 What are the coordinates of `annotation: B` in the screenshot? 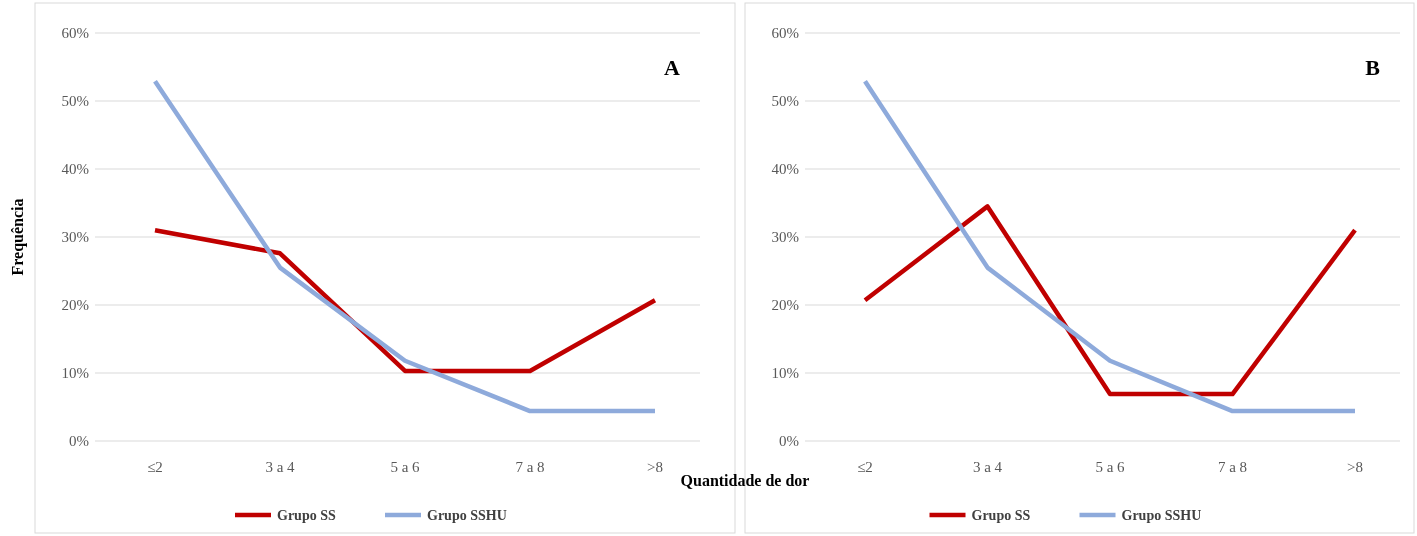 It's located at (1373, 67).